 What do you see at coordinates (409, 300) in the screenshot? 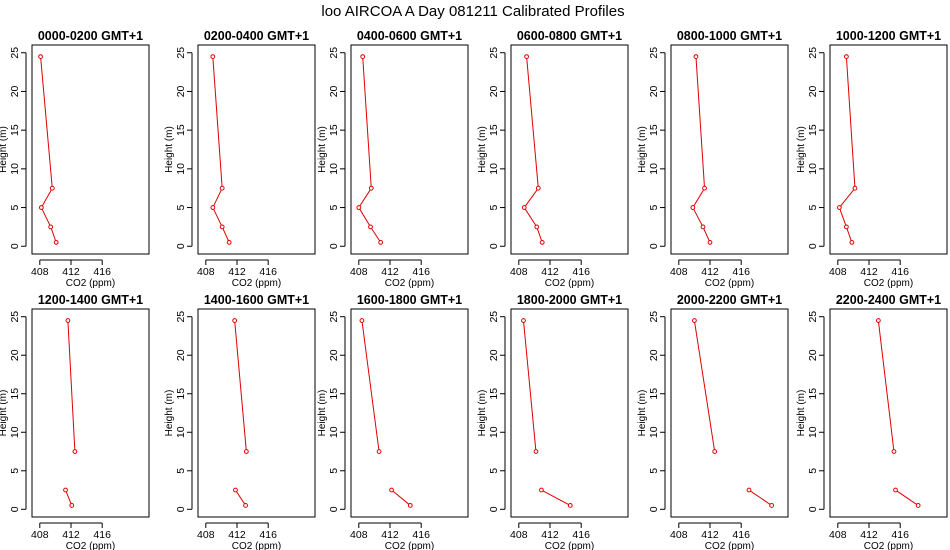
I see `panel-title: 1600-1800 GMT+1` at bounding box center [409, 300].